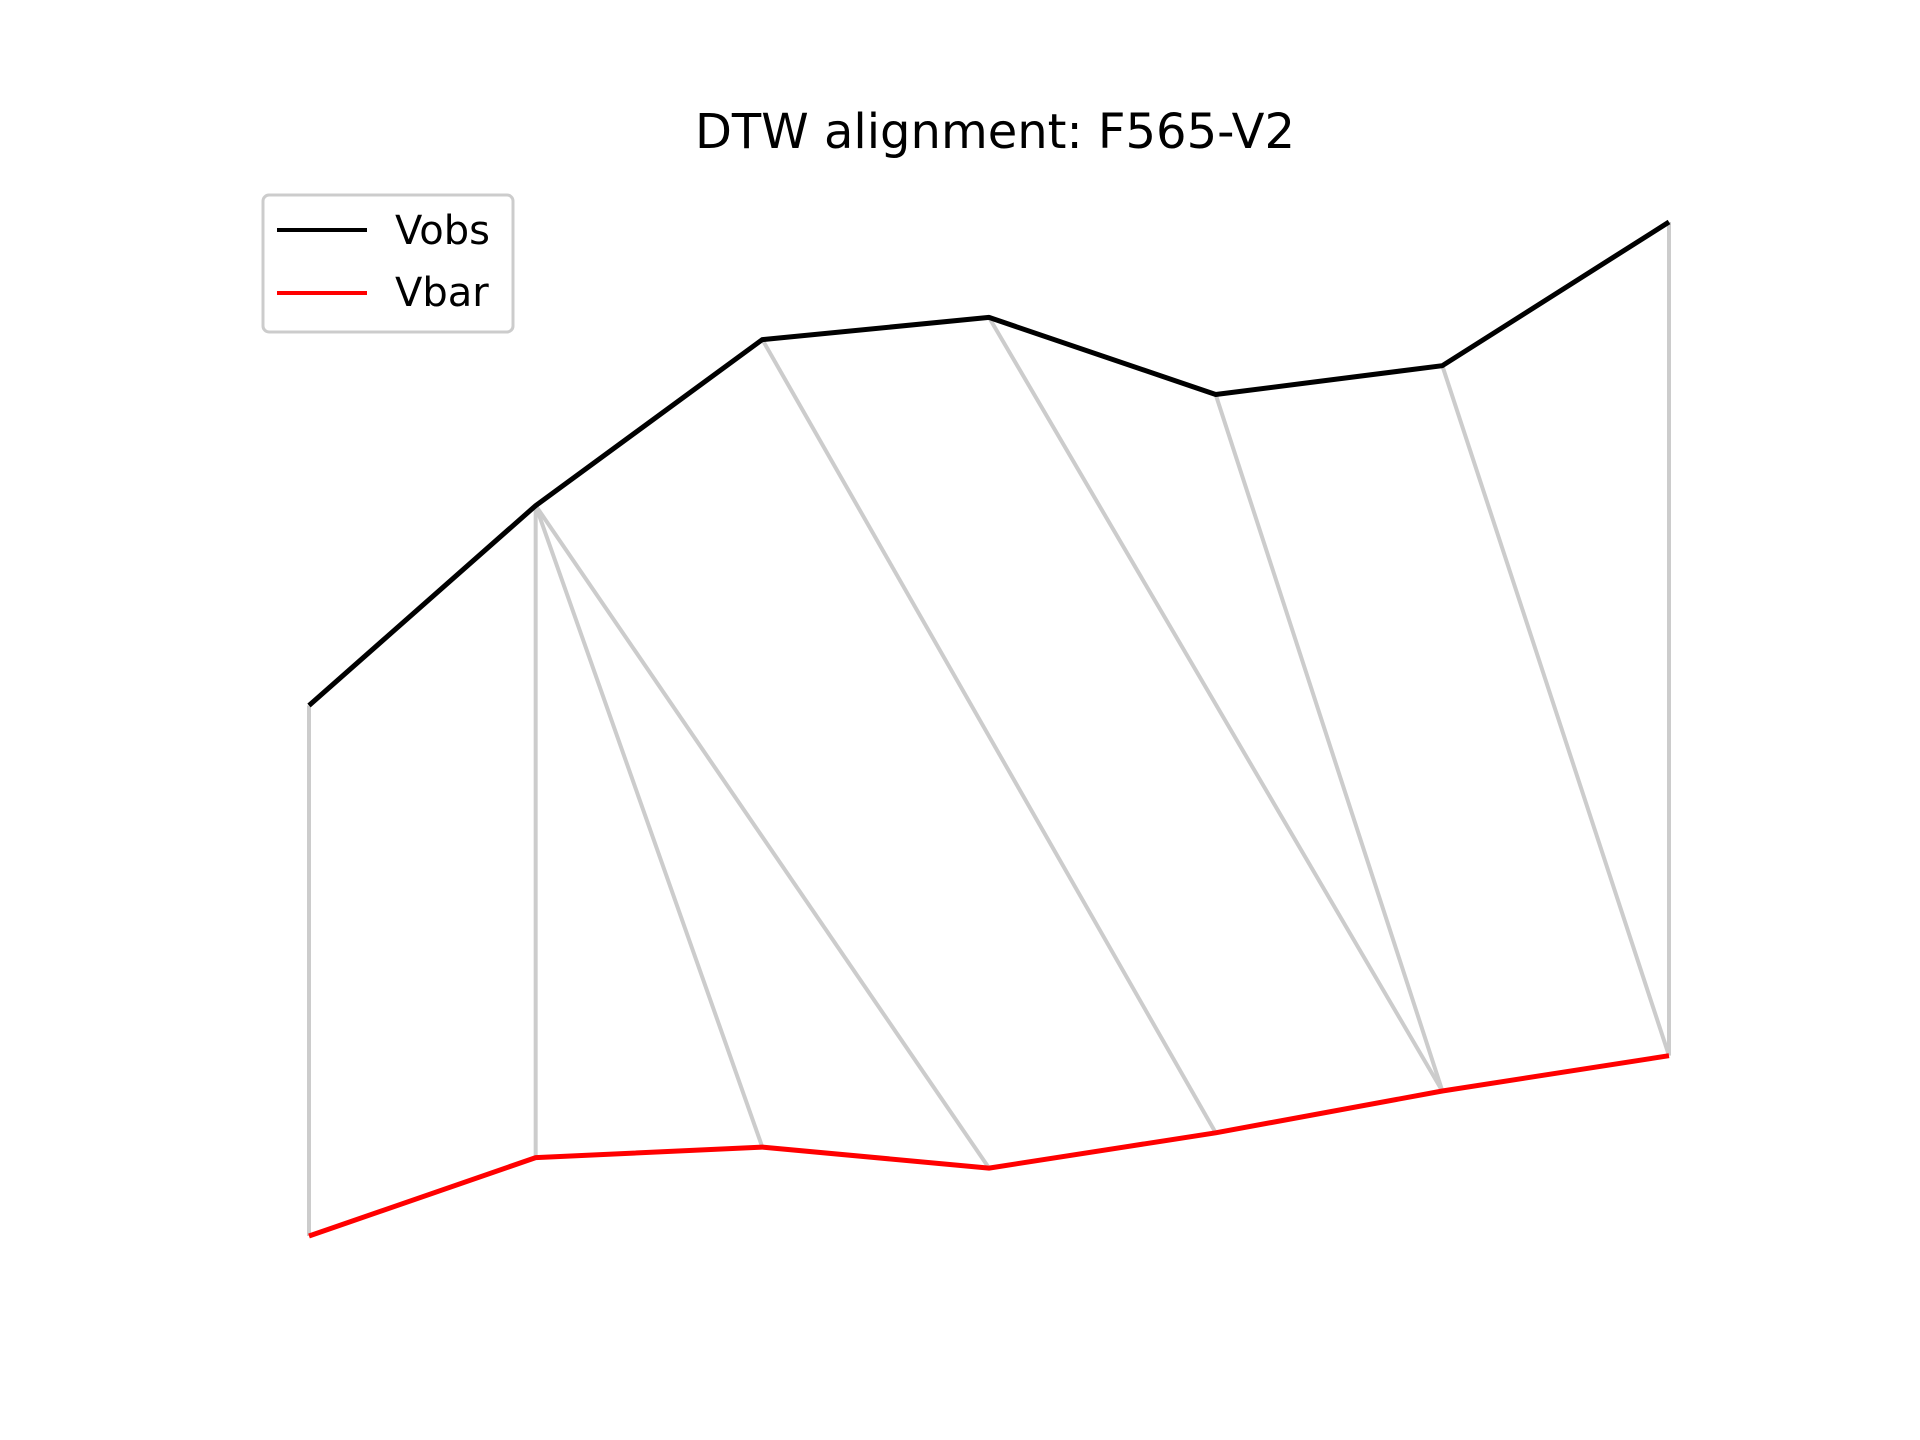 This screenshot has width=1920, height=1440. I want to click on legend: Vobs Vbar, so click(388, 263).